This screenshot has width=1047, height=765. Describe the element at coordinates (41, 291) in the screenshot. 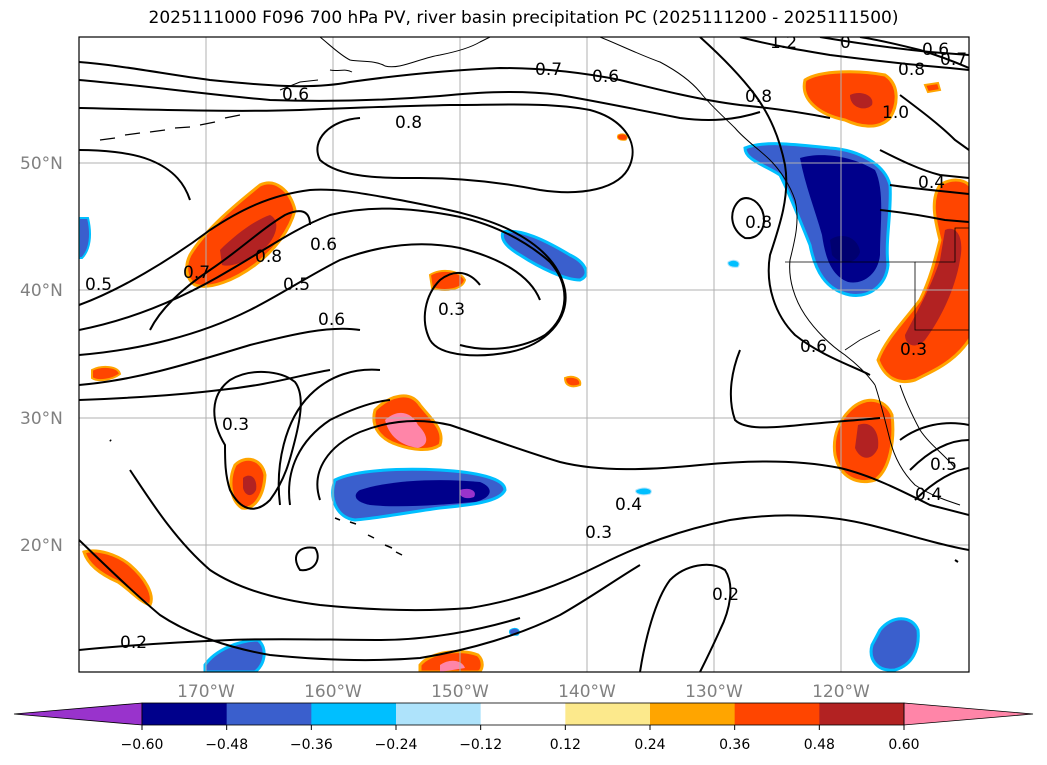

I see `lat-label-40n: 40°N` at that location.